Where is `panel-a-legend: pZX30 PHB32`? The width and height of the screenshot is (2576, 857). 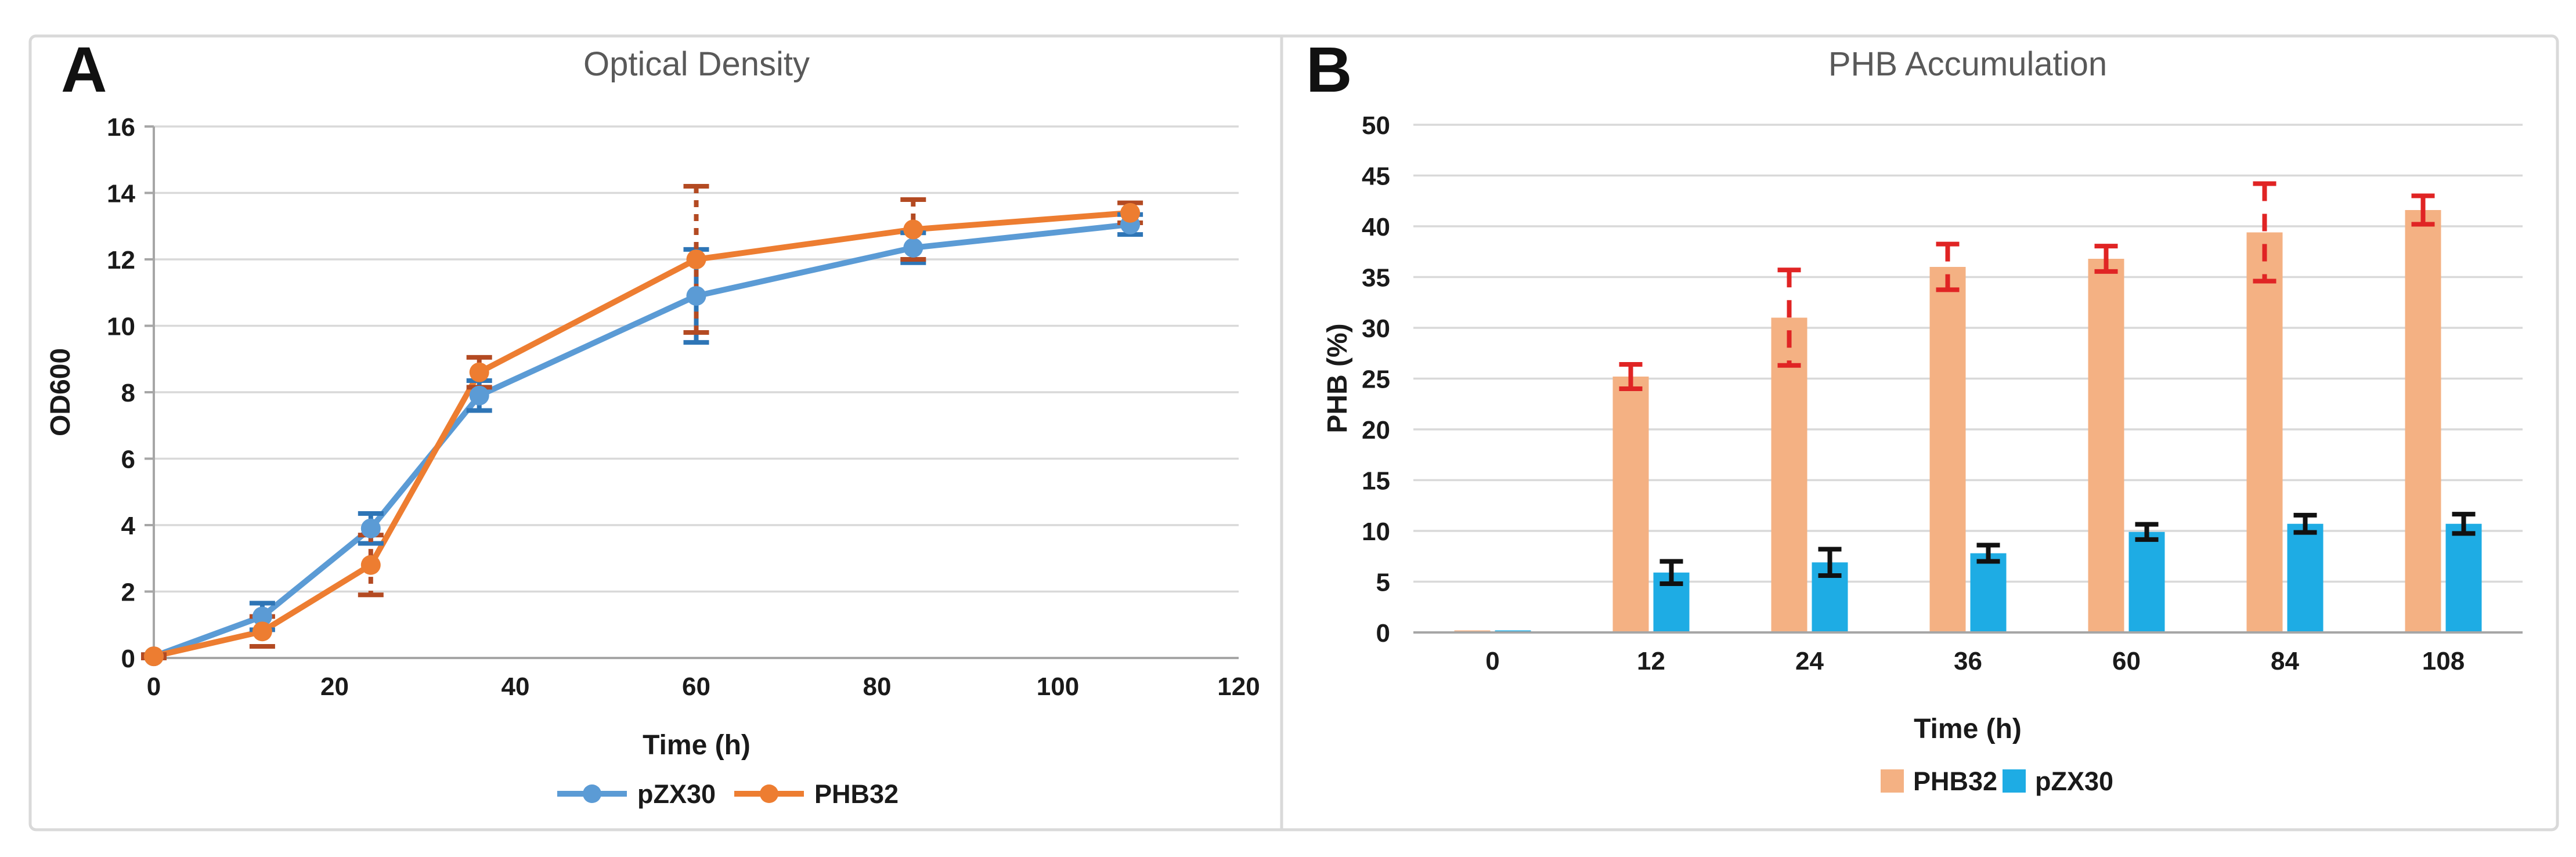 panel-a-legend: pZX30 PHB32 is located at coordinates (728, 794).